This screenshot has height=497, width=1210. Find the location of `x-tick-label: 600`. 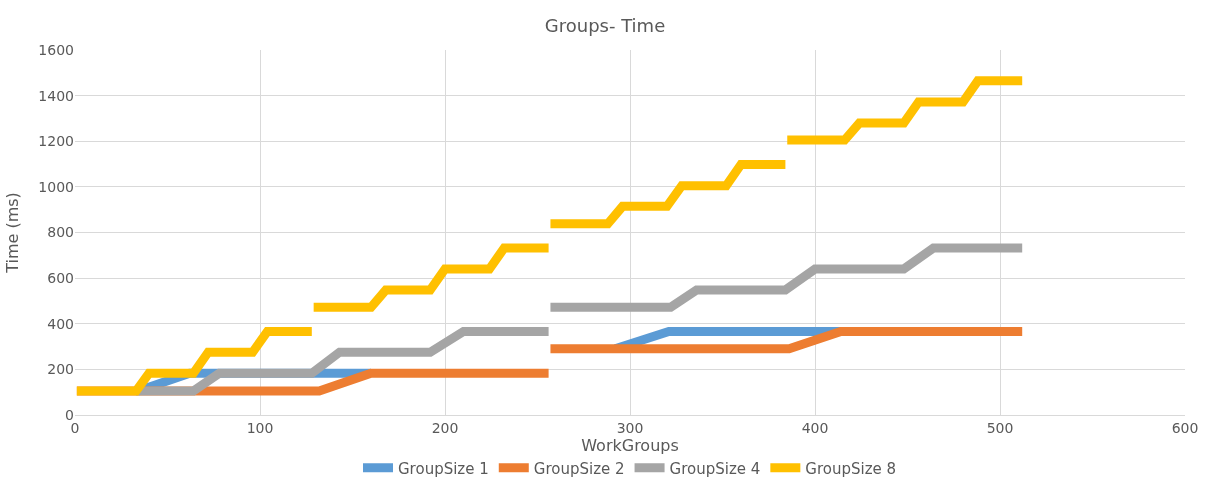

x-tick-label: 600 is located at coordinates (1185, 427).